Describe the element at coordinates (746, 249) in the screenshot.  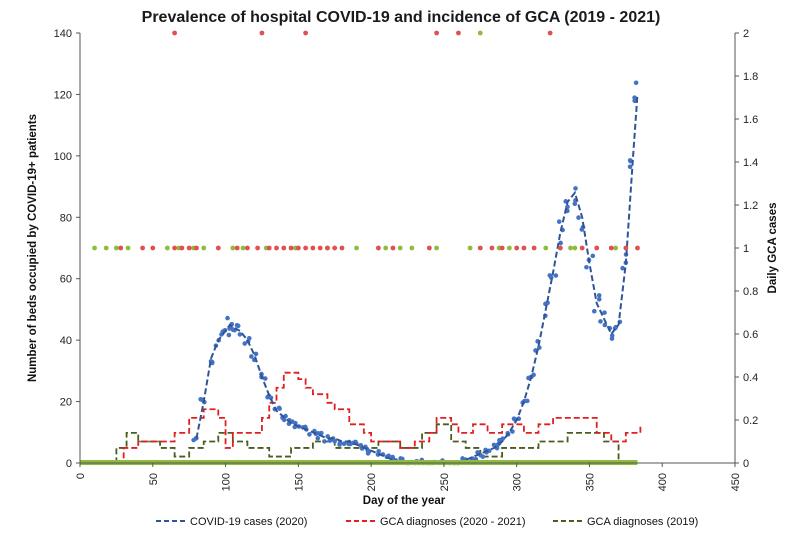
I see `y2-tick-label: 1` at that location.